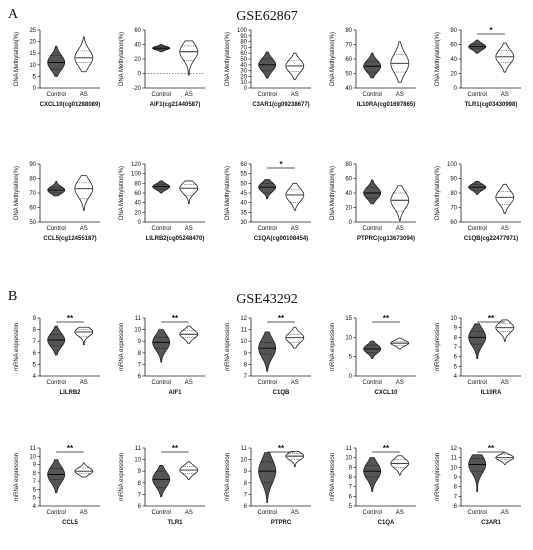 This screenshot has width=533, height=550. I want to click on y-tick-label: 120, so click(136, 165).